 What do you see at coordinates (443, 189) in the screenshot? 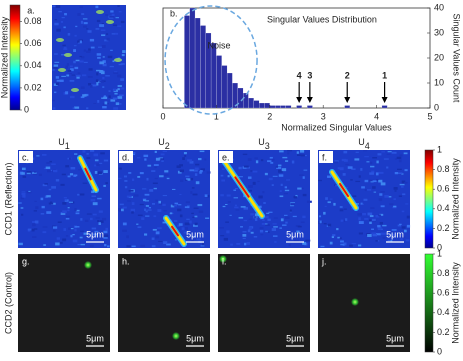
I see `colorbar-tick-label: 0.6` at bounding box center [443, 189].